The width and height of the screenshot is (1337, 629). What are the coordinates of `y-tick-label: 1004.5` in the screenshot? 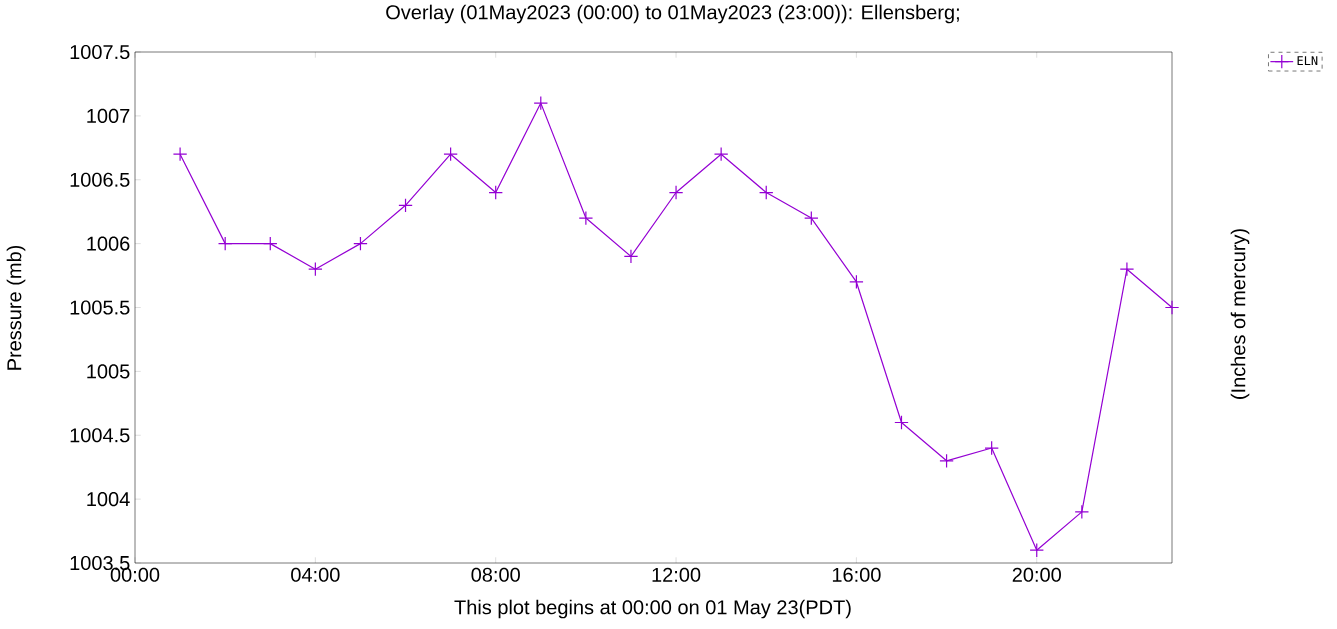 It's located at (100, 435).